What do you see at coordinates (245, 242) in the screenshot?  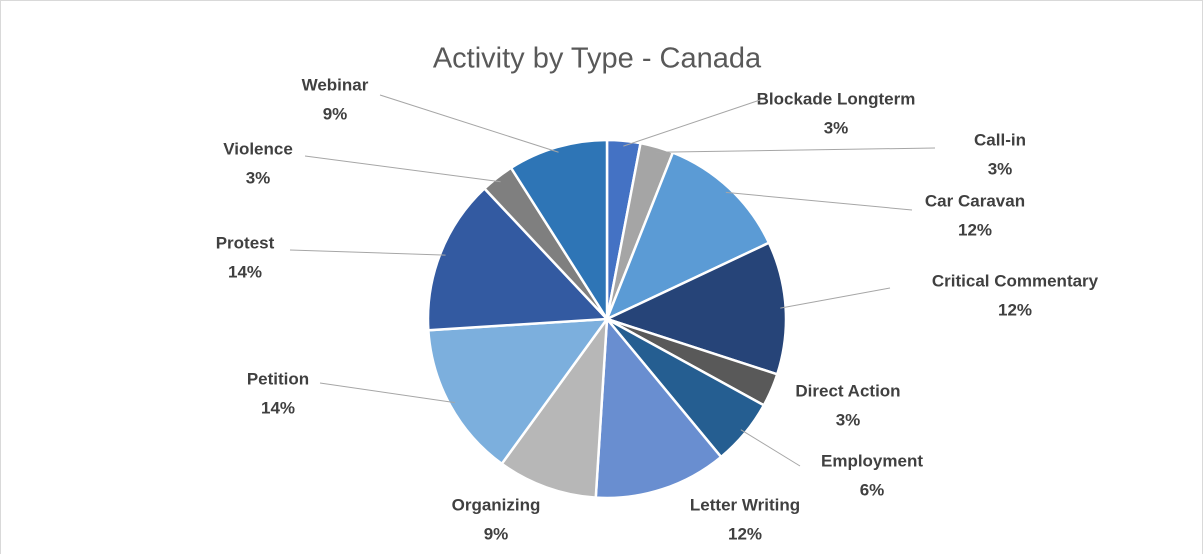 I see `slice-label: Protest` at bounding box center [245, 242].